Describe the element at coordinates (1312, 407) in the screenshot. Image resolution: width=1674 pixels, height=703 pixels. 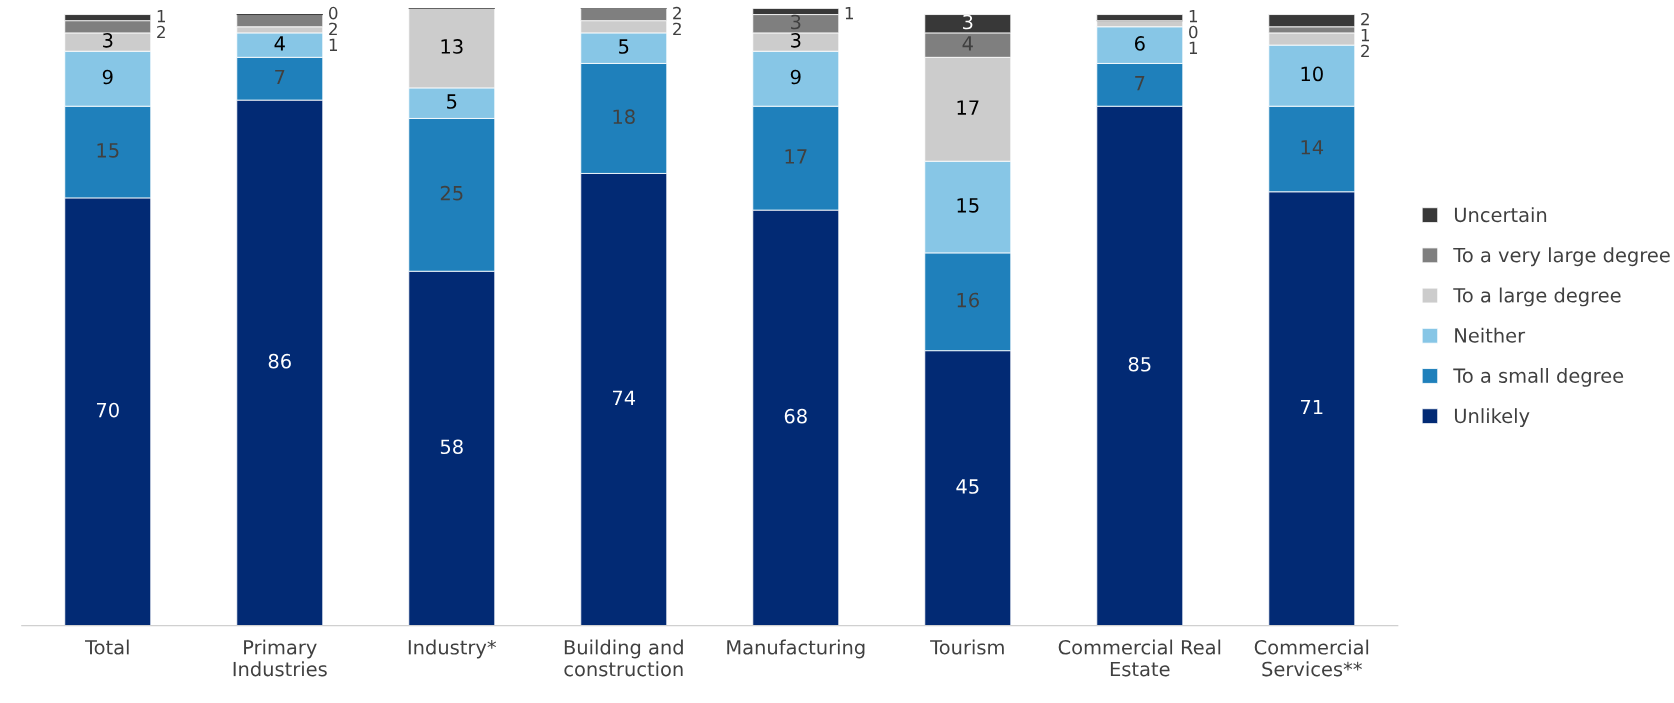
I see `data-label: 71` at that location.